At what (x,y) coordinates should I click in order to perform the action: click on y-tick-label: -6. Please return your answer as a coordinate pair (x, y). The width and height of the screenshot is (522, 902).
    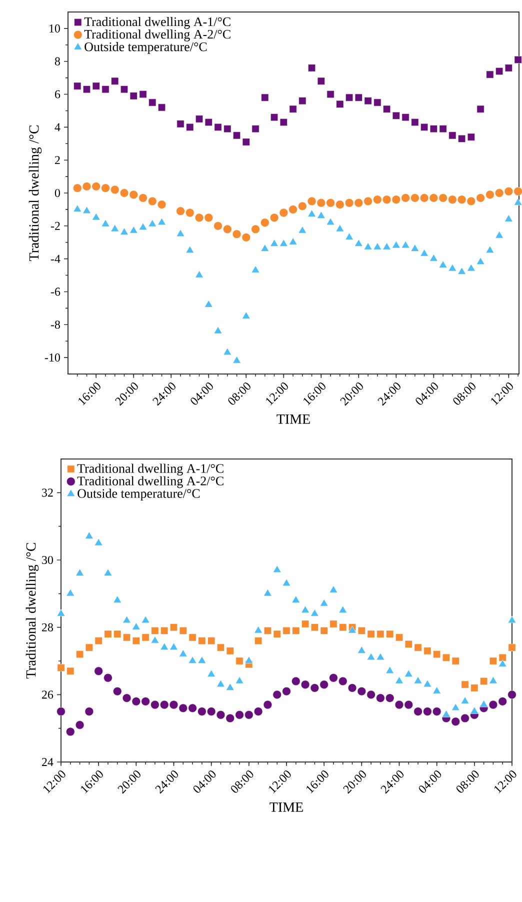
    Looking at the image, I should click on (55, 292).